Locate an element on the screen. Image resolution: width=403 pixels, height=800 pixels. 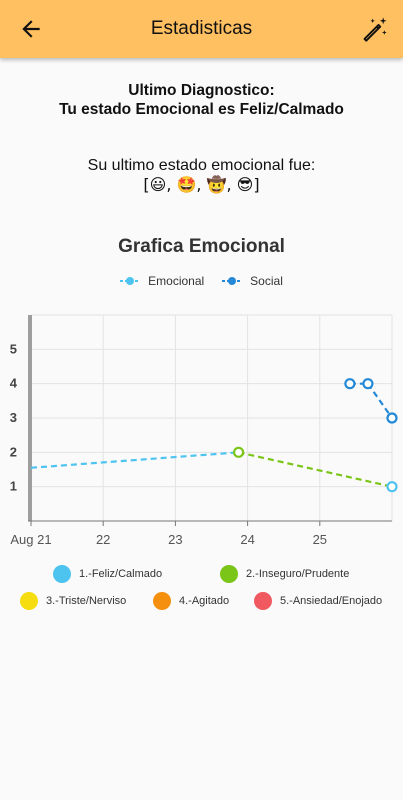
diagnostic-result: Tu estado Emocional es Feliz/Calmado is located at coordinates (201, 109).